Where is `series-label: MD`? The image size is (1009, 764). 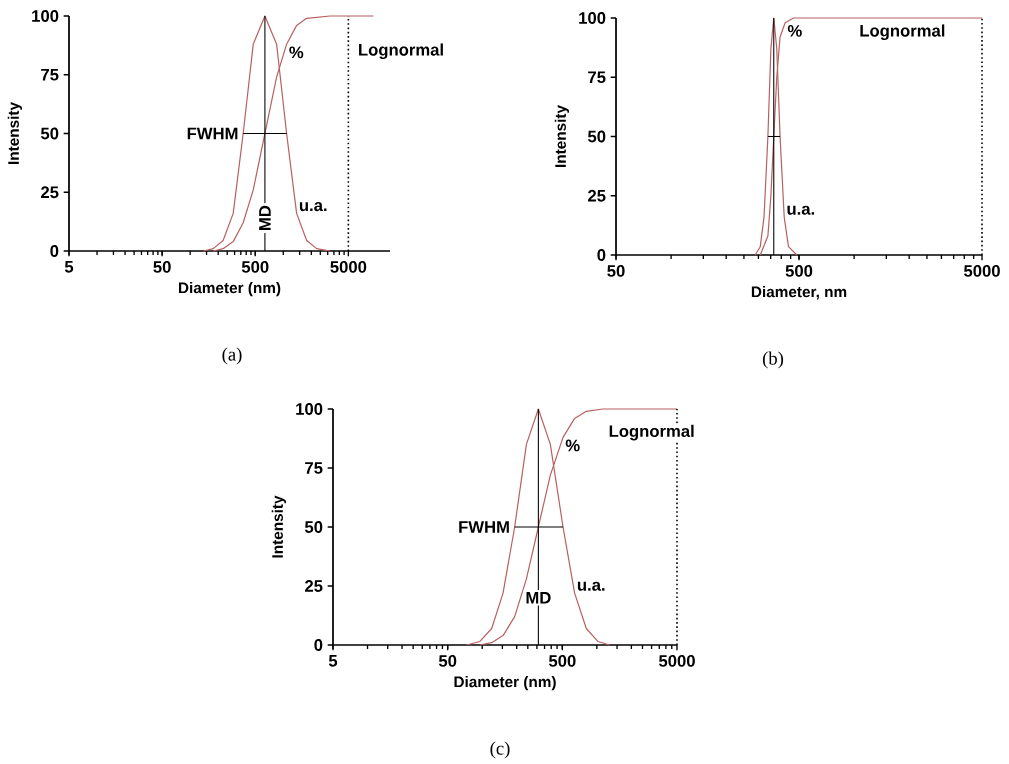 series-label: MD is located at coordinates (538, 598).